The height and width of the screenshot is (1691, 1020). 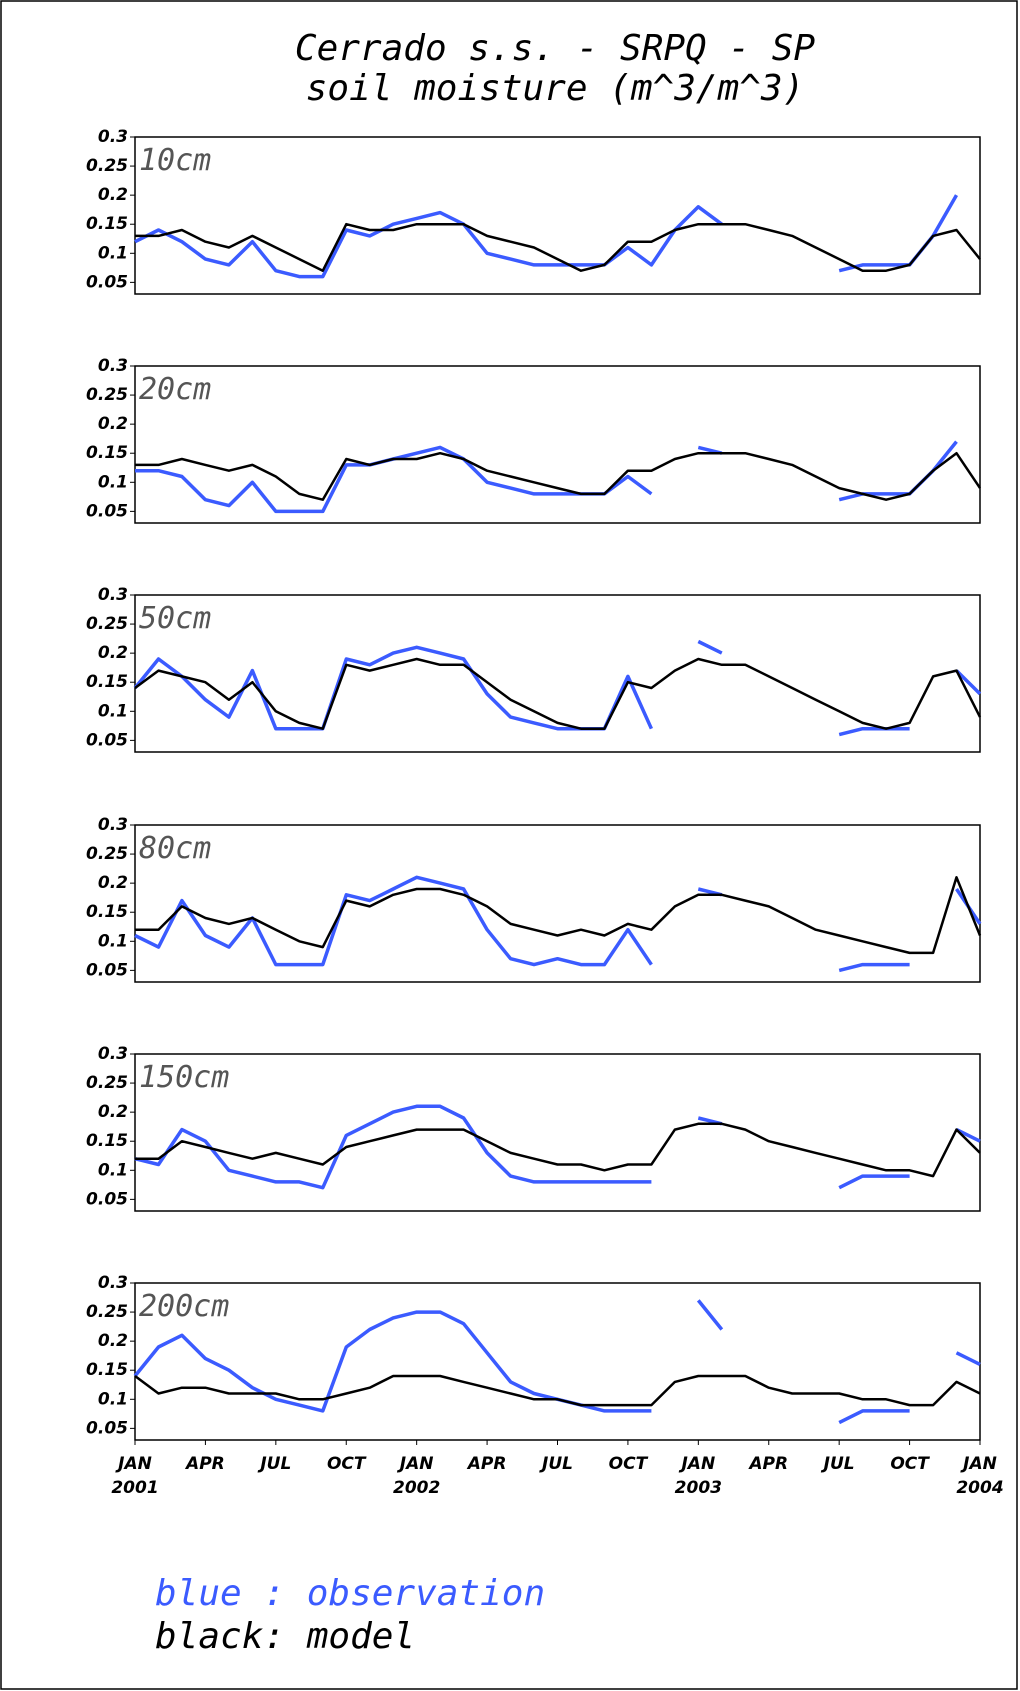 What do you see at coordinates (350, 1593) in the screenshot?
I see `legend-entry: blue : observation` at bounding box center [350, 1593].